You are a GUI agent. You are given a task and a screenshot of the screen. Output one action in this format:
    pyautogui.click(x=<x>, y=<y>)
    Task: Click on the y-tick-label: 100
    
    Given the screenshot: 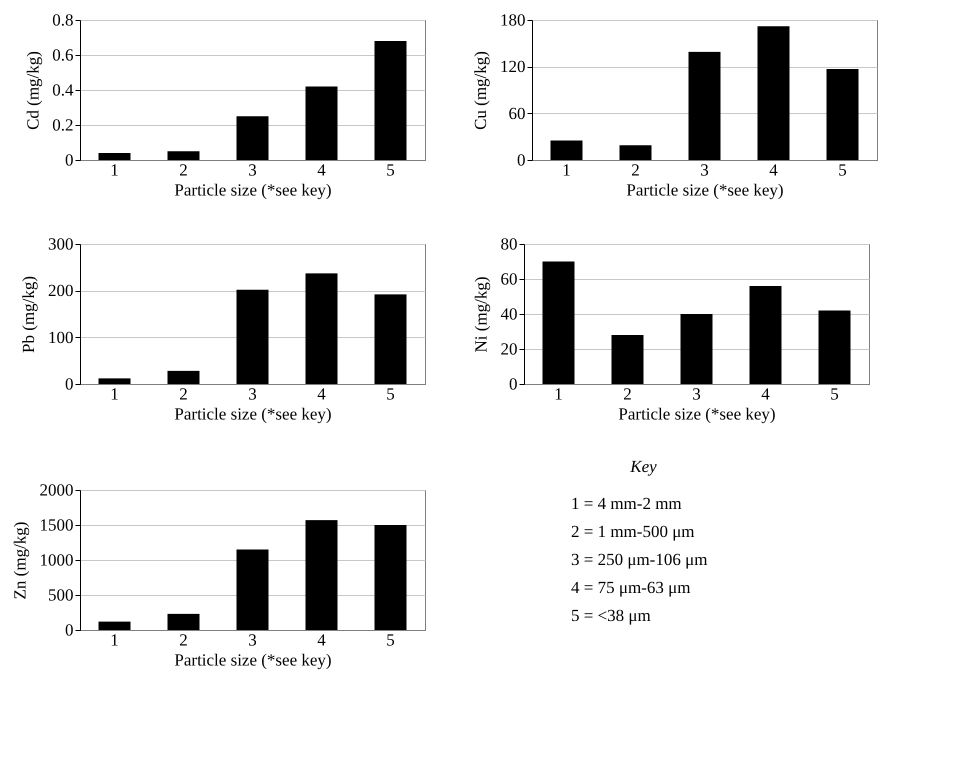 What is the action you would take?
    pyautogui.click(x=61, y=337)
    